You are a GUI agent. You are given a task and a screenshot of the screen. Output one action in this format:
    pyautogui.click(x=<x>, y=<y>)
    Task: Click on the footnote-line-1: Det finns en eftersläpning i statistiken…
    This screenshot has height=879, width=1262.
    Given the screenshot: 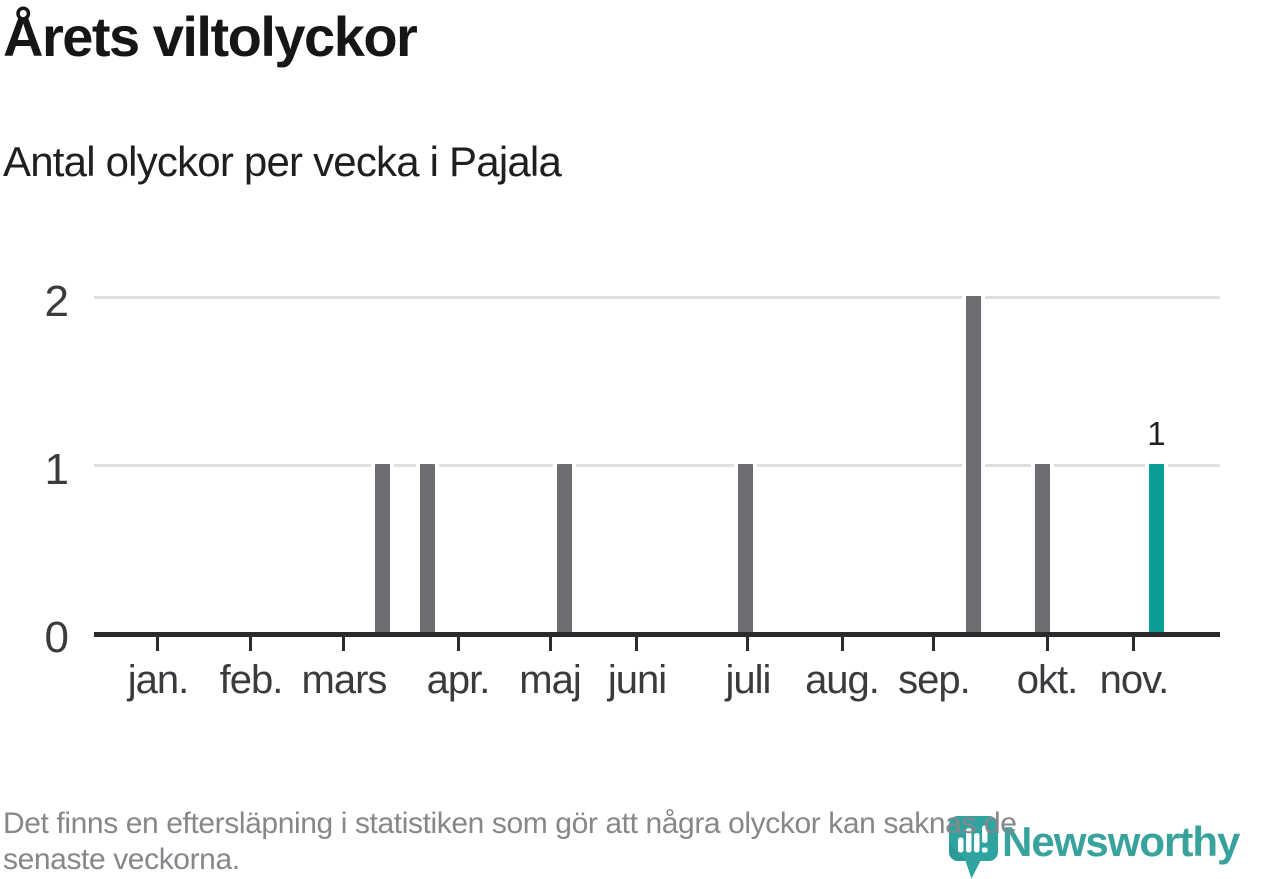 What is the action you would take?
    pyautogui.click(x=510, y=823)
    